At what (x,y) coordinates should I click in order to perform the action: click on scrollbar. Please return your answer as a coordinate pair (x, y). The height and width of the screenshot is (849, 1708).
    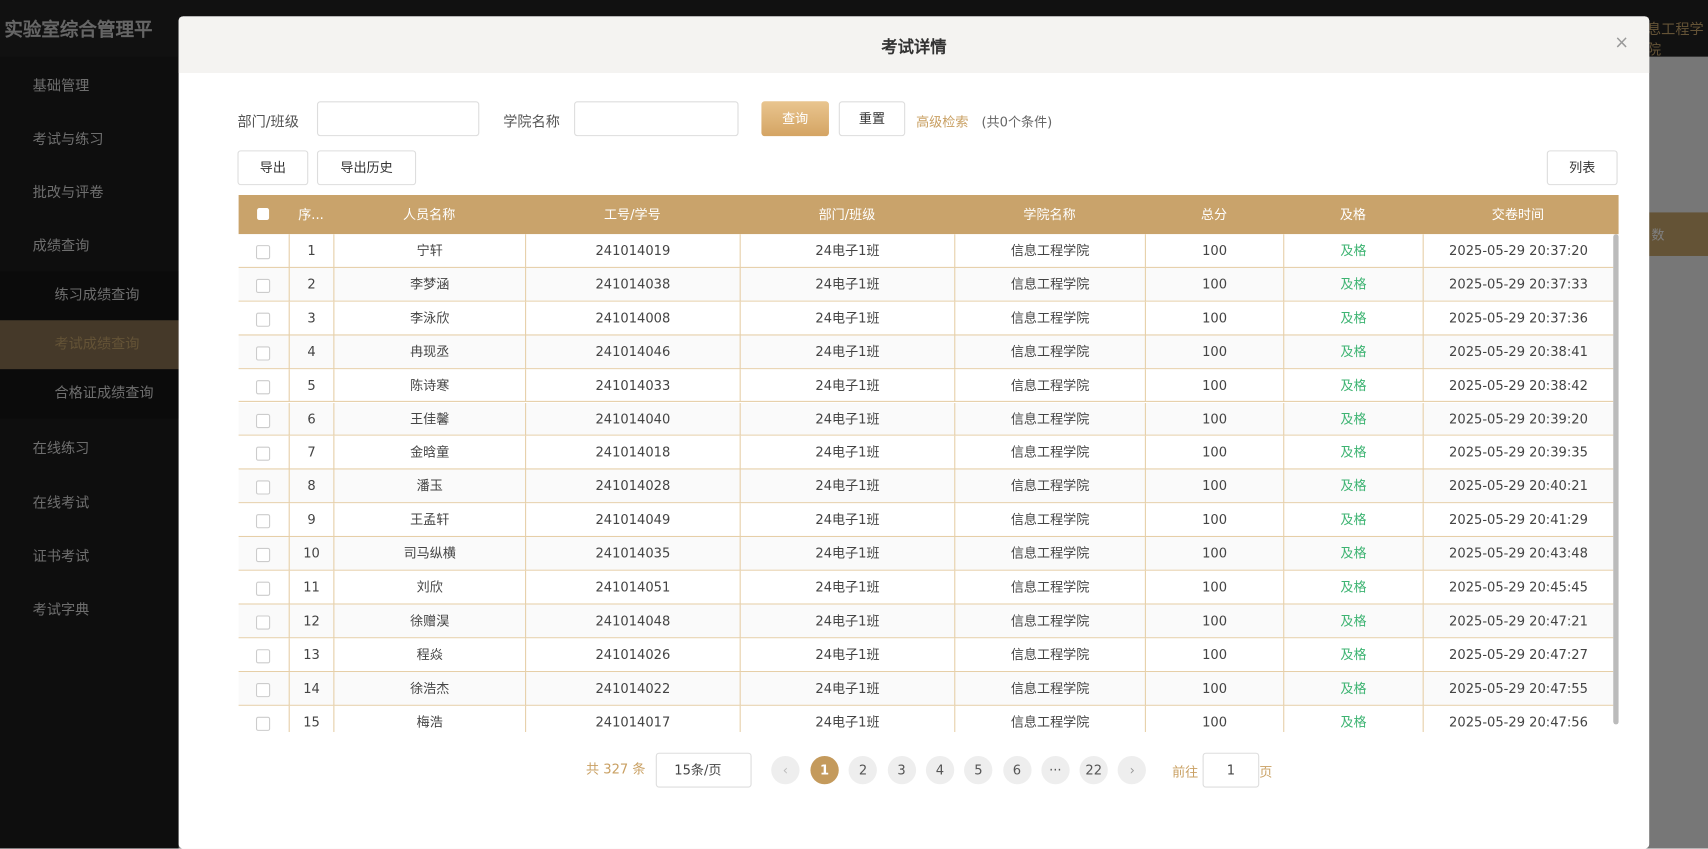
    Looking at the image, I should click on (1616, 479).